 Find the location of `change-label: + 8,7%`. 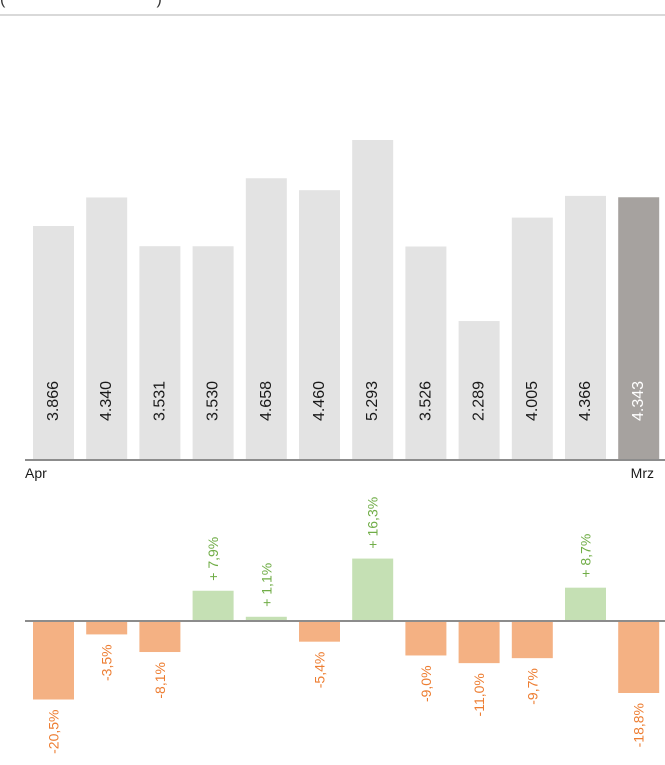

change-label: + 8,7% is located at coordinates (586, 556).